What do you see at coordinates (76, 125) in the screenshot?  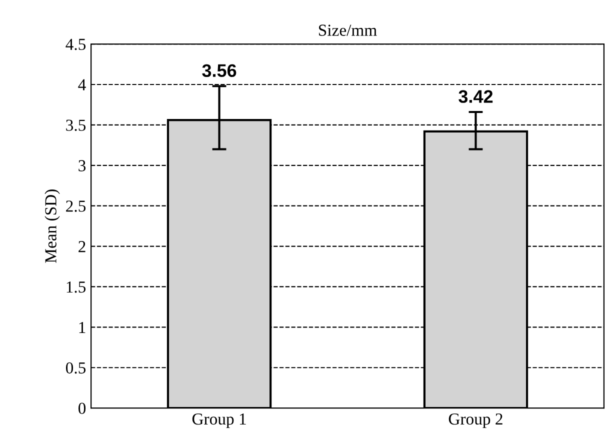 I see `y-tick-label: 3.5` at bounding box center [76, 125].